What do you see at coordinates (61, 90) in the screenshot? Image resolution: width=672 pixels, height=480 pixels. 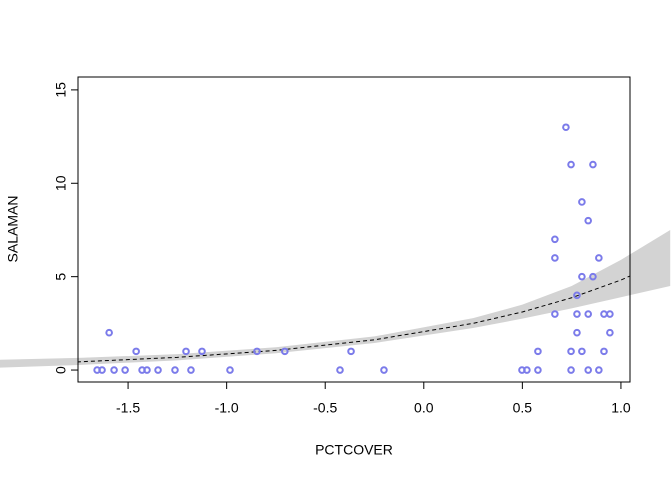 I see `y-tick-label: 15` at bounding box center [61, 90].